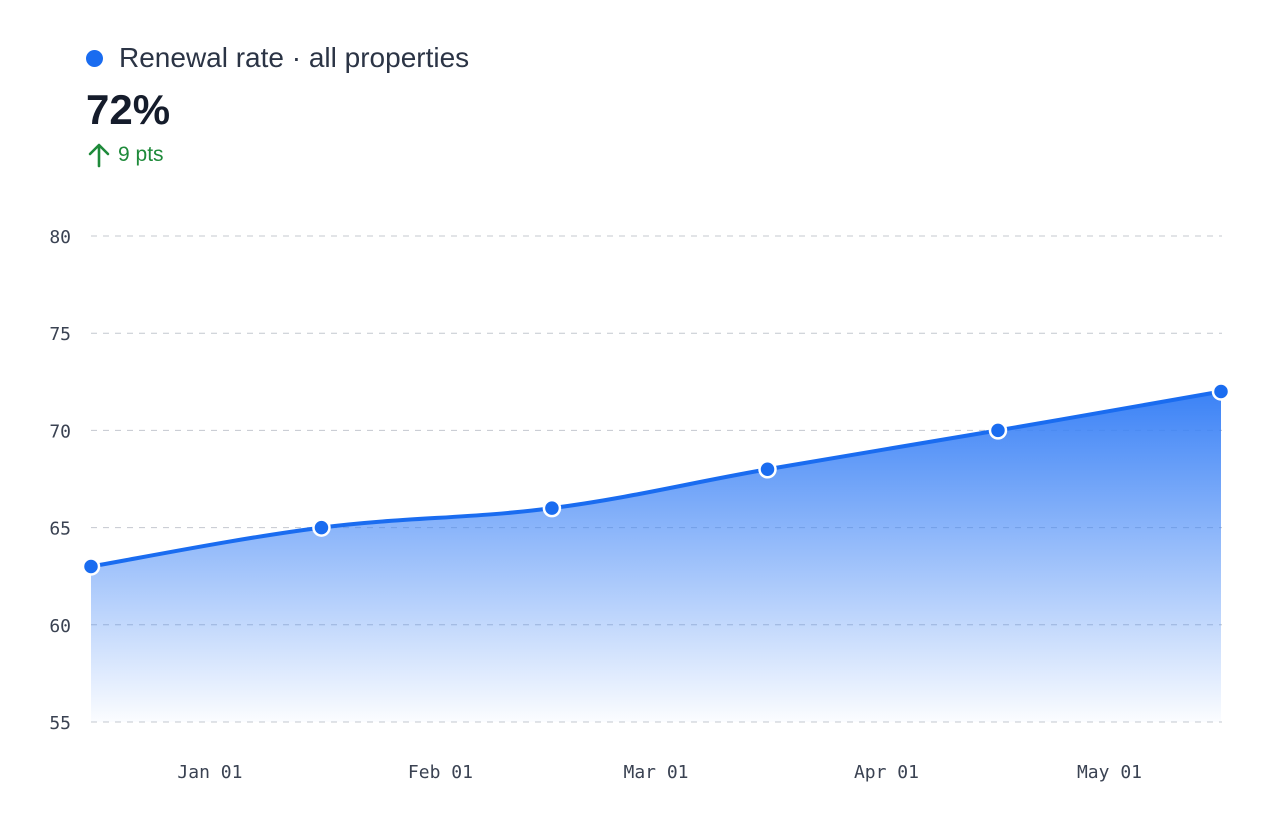  I want to click on kpi-delta-text: 9 pts, so click(141, 154).